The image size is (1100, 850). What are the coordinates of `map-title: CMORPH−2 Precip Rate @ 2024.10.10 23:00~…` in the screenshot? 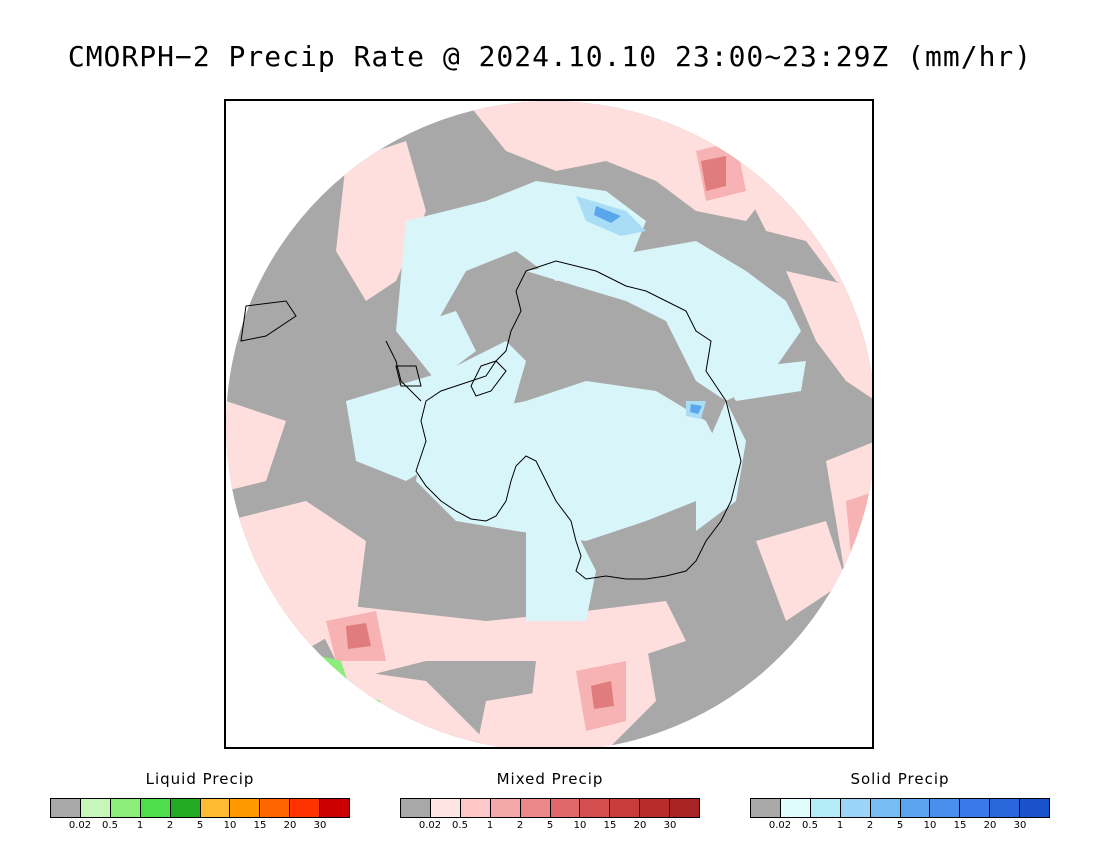 It's located at (550, 56).